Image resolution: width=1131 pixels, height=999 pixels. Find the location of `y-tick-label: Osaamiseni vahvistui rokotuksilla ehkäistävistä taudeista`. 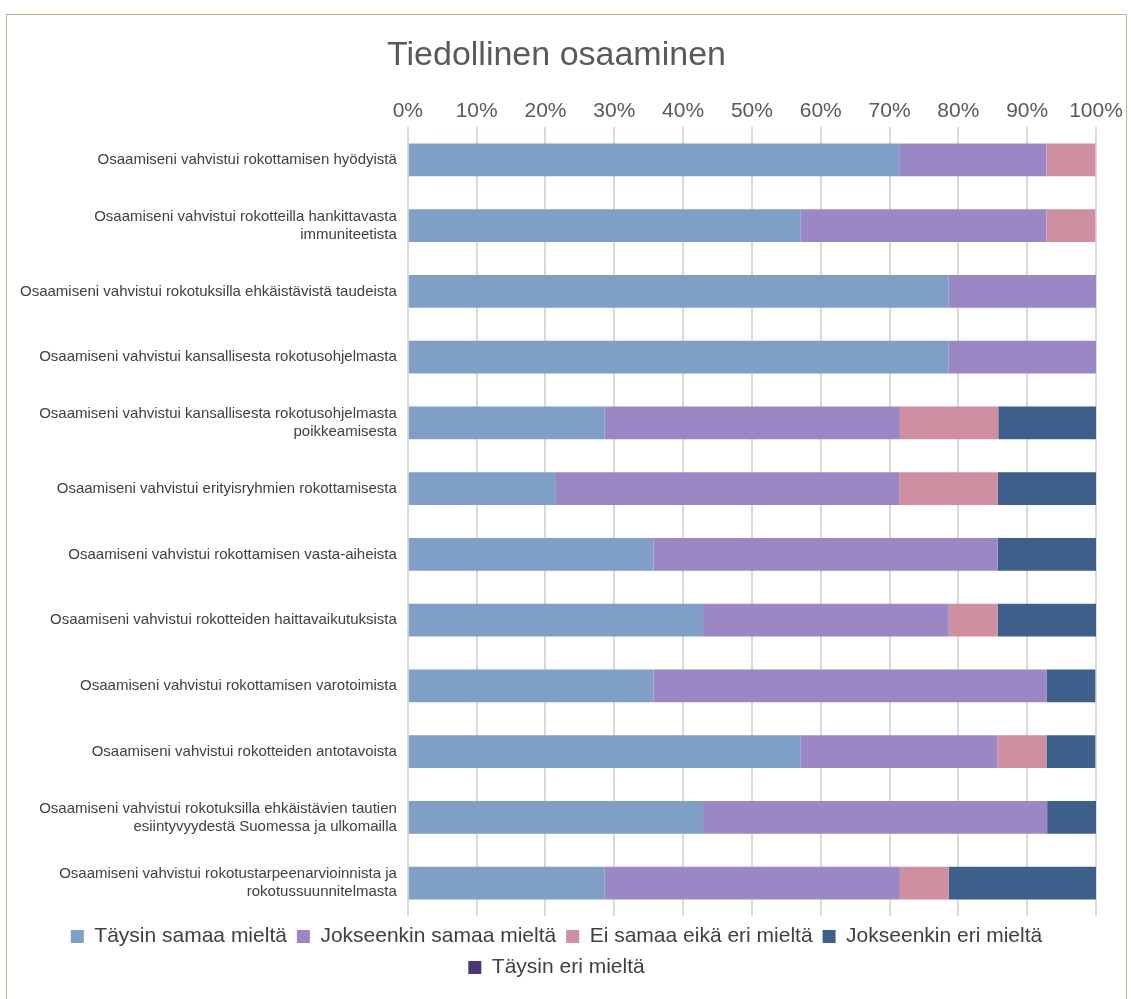

y-tick-label: Osaamiseni vahvistui rokotuksilla ehkäistävistä taudeista is located at coordinates (208, 290).